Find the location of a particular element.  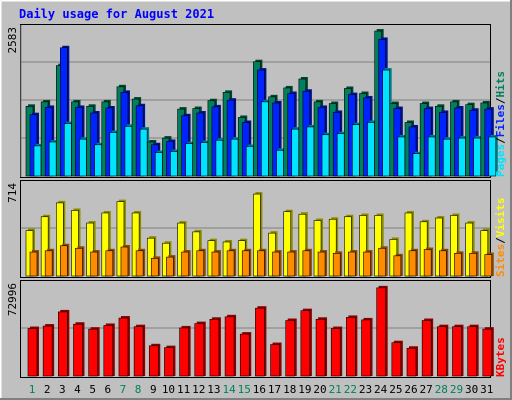

bar-kbytes-day-11-face is located at coordinates (184, 352).